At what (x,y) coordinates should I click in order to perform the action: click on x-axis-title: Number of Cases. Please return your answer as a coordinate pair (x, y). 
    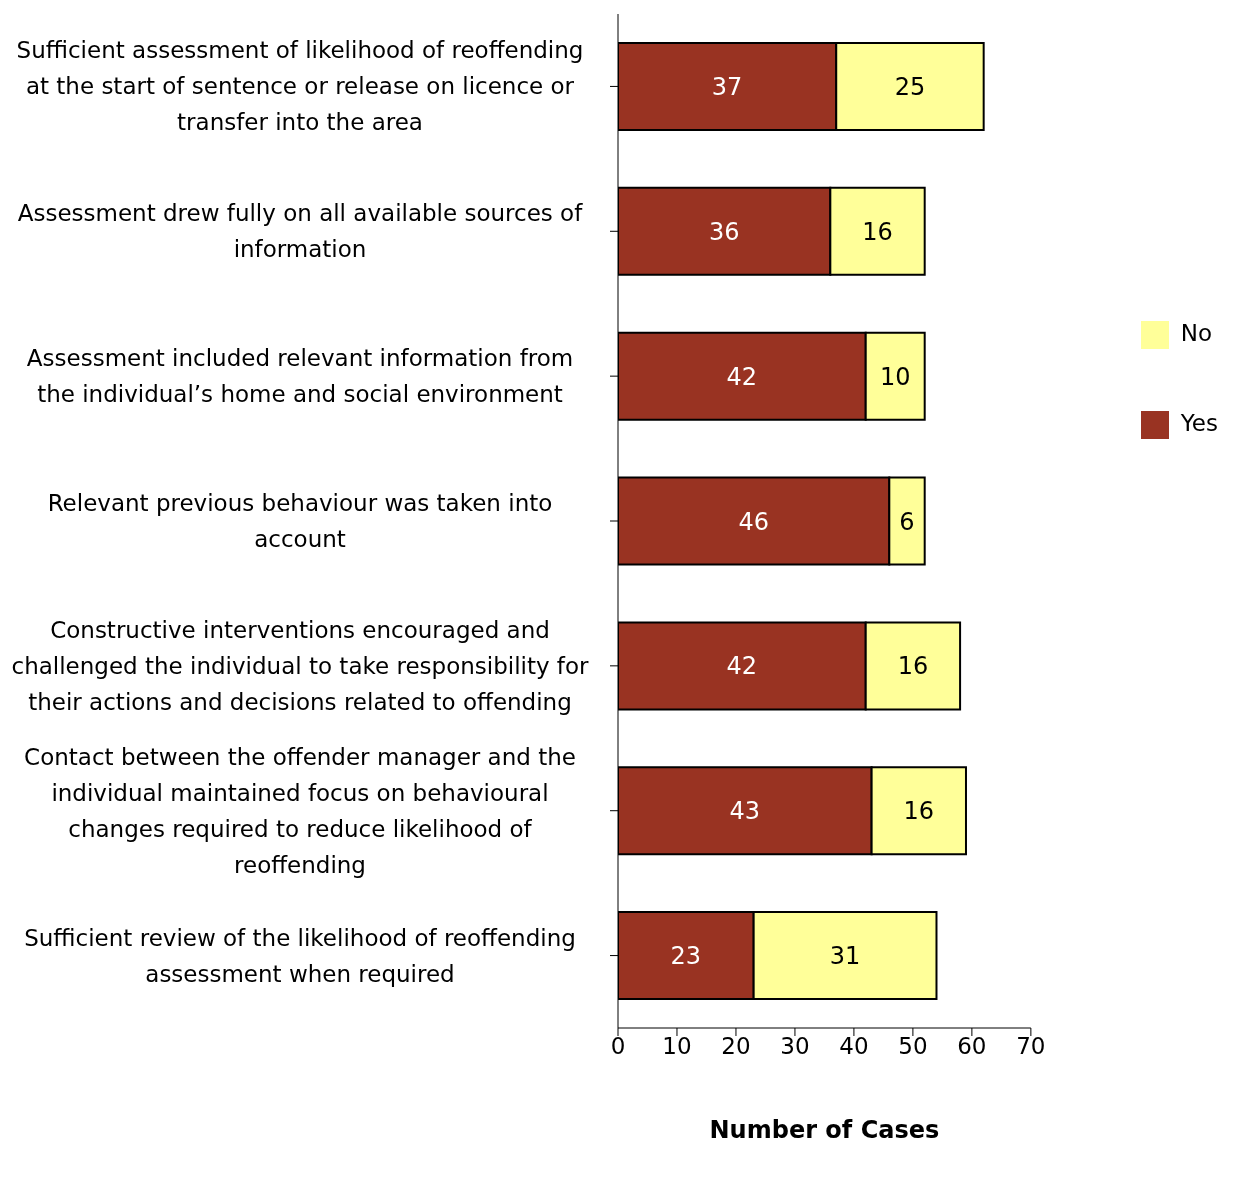
    Looking at the image, I should click on (824, 1130).